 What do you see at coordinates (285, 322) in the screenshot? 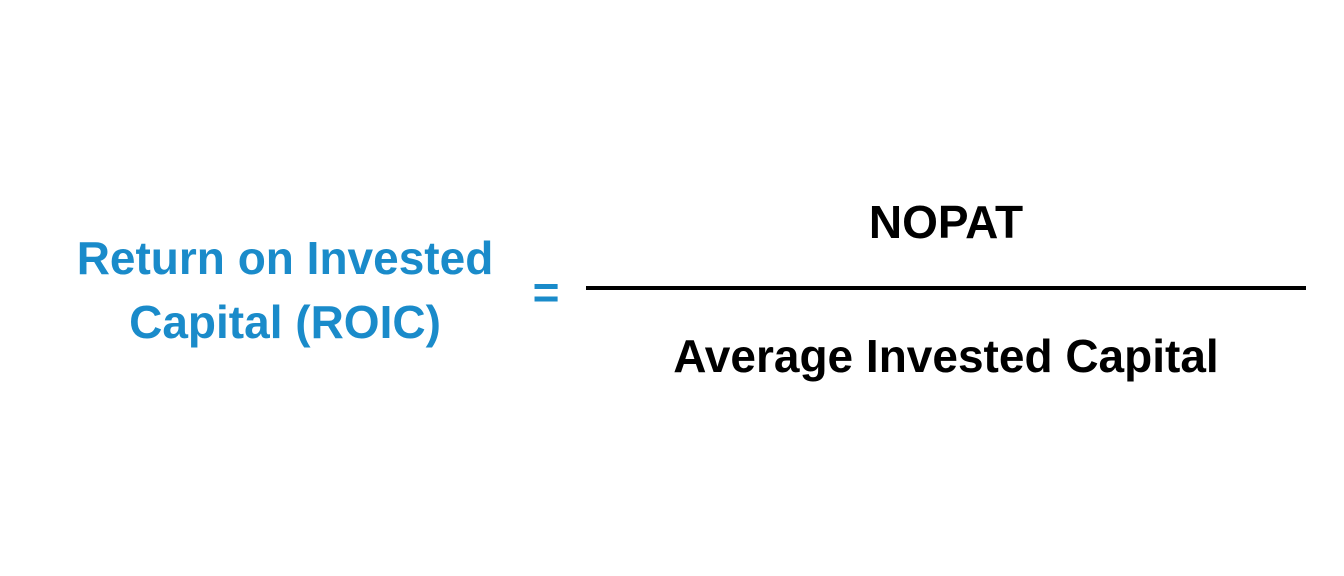
I see `lhs-line-2: Capital (ROIC)` at bounding box center [285, 322].